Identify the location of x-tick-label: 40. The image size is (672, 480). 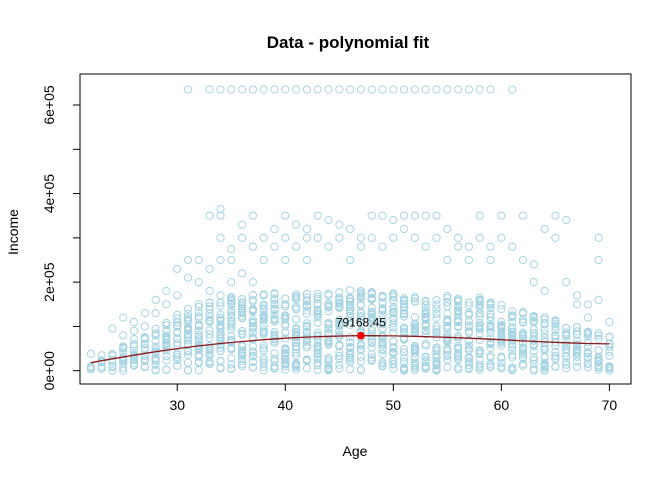
(285, 405).